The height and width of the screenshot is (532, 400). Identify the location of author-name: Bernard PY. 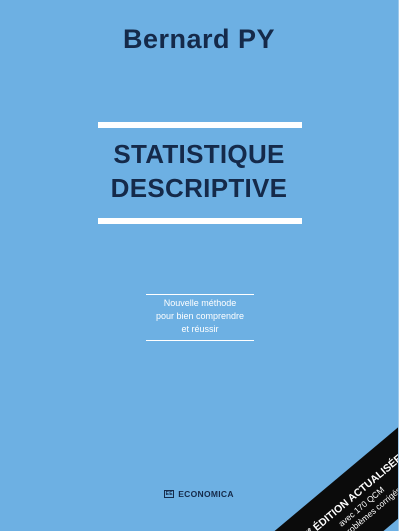
(199, 39).